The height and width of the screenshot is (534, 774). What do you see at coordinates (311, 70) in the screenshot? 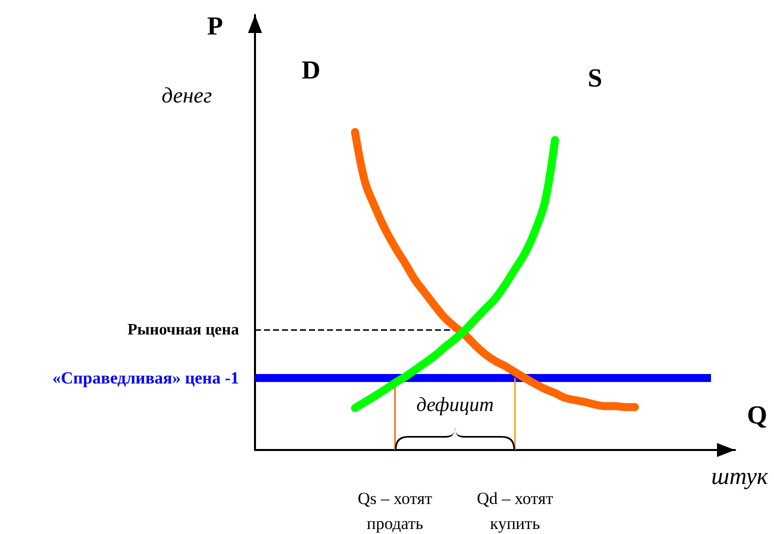
I see `text: D` at bounding box center [311, 70].